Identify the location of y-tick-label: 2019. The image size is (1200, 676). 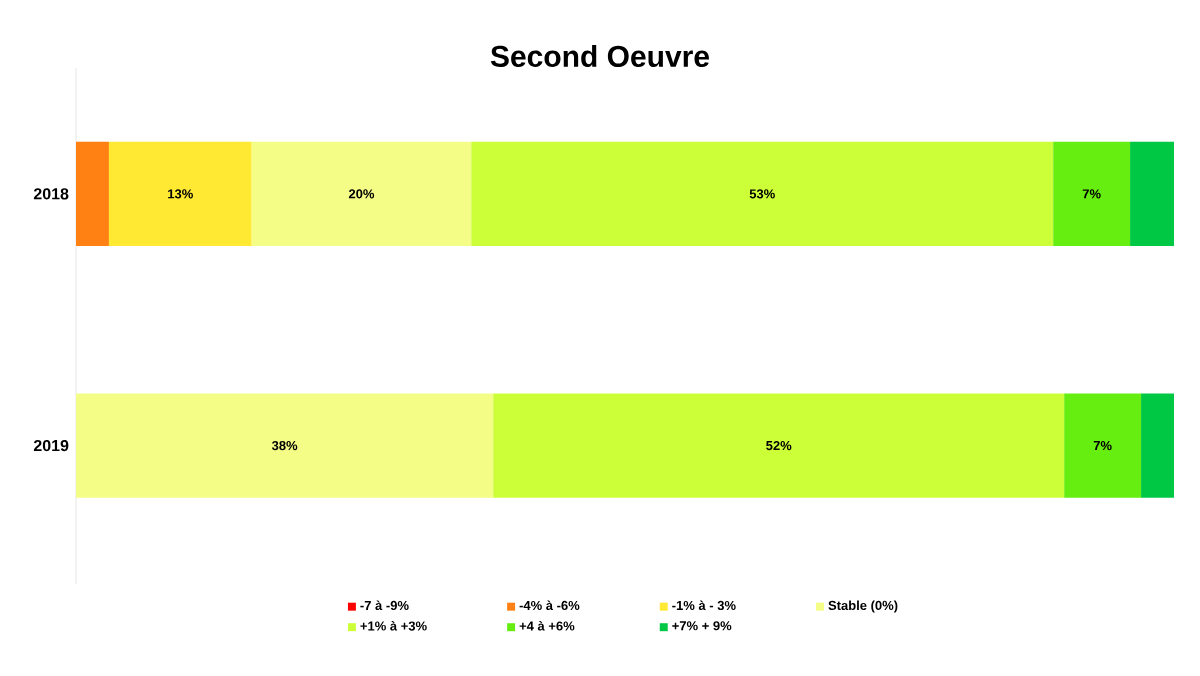
(51, 445).